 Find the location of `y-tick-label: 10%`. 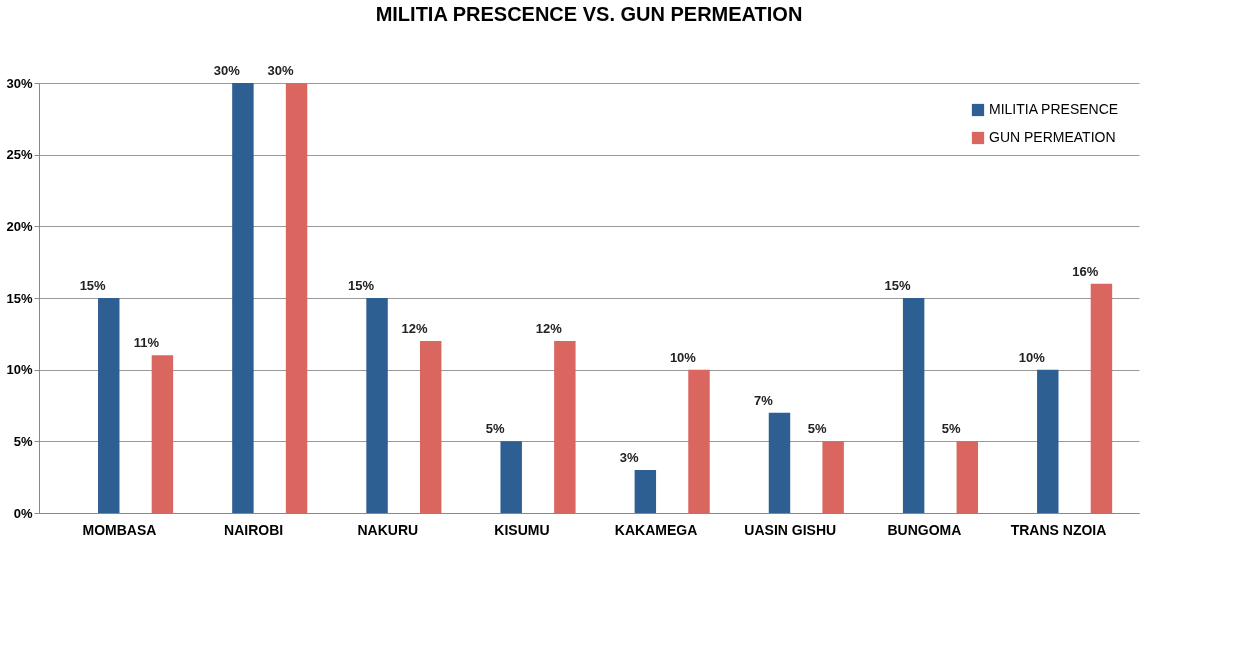

y-tick-label: 10% is located at coordinates (19, 370).